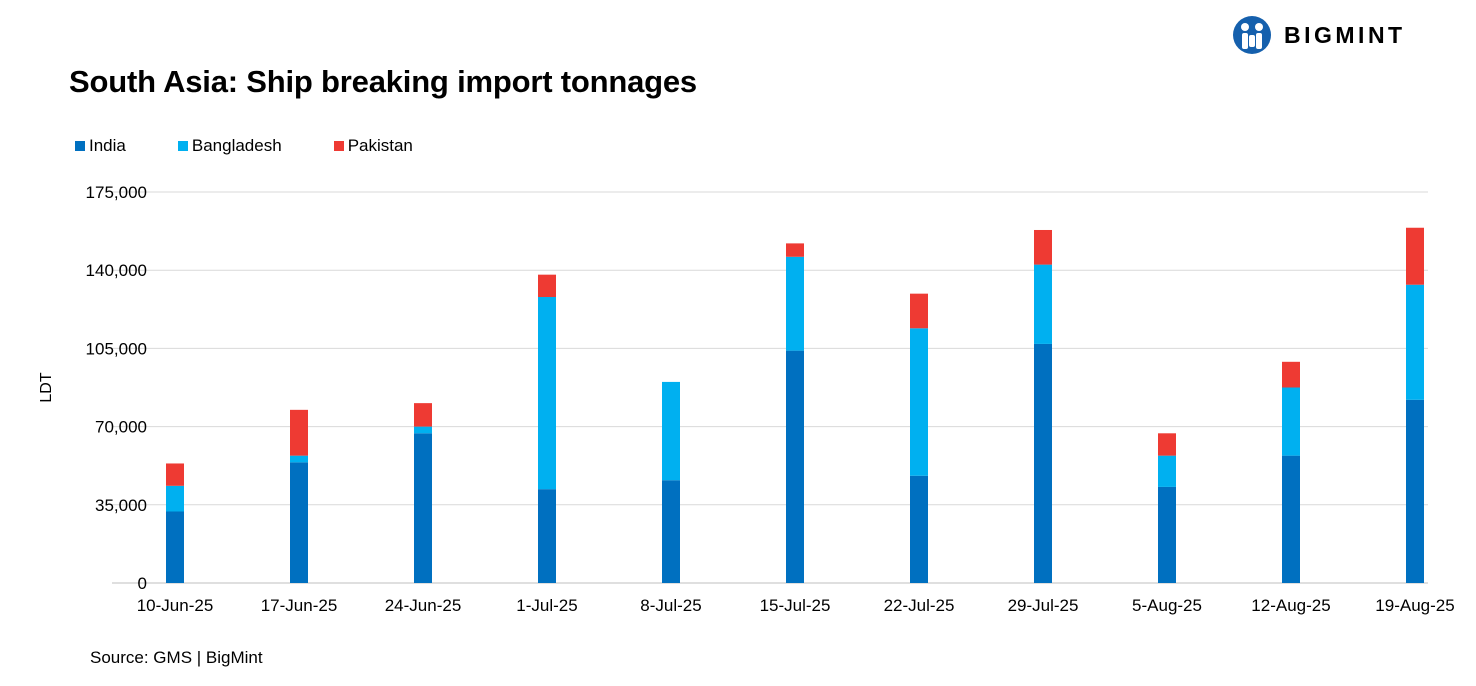 The image size is (1476, 686). Describe the element at coordinates (1167, 605) in the screenshot. I see `x-tick-label: 5-Aug-25` at that location.